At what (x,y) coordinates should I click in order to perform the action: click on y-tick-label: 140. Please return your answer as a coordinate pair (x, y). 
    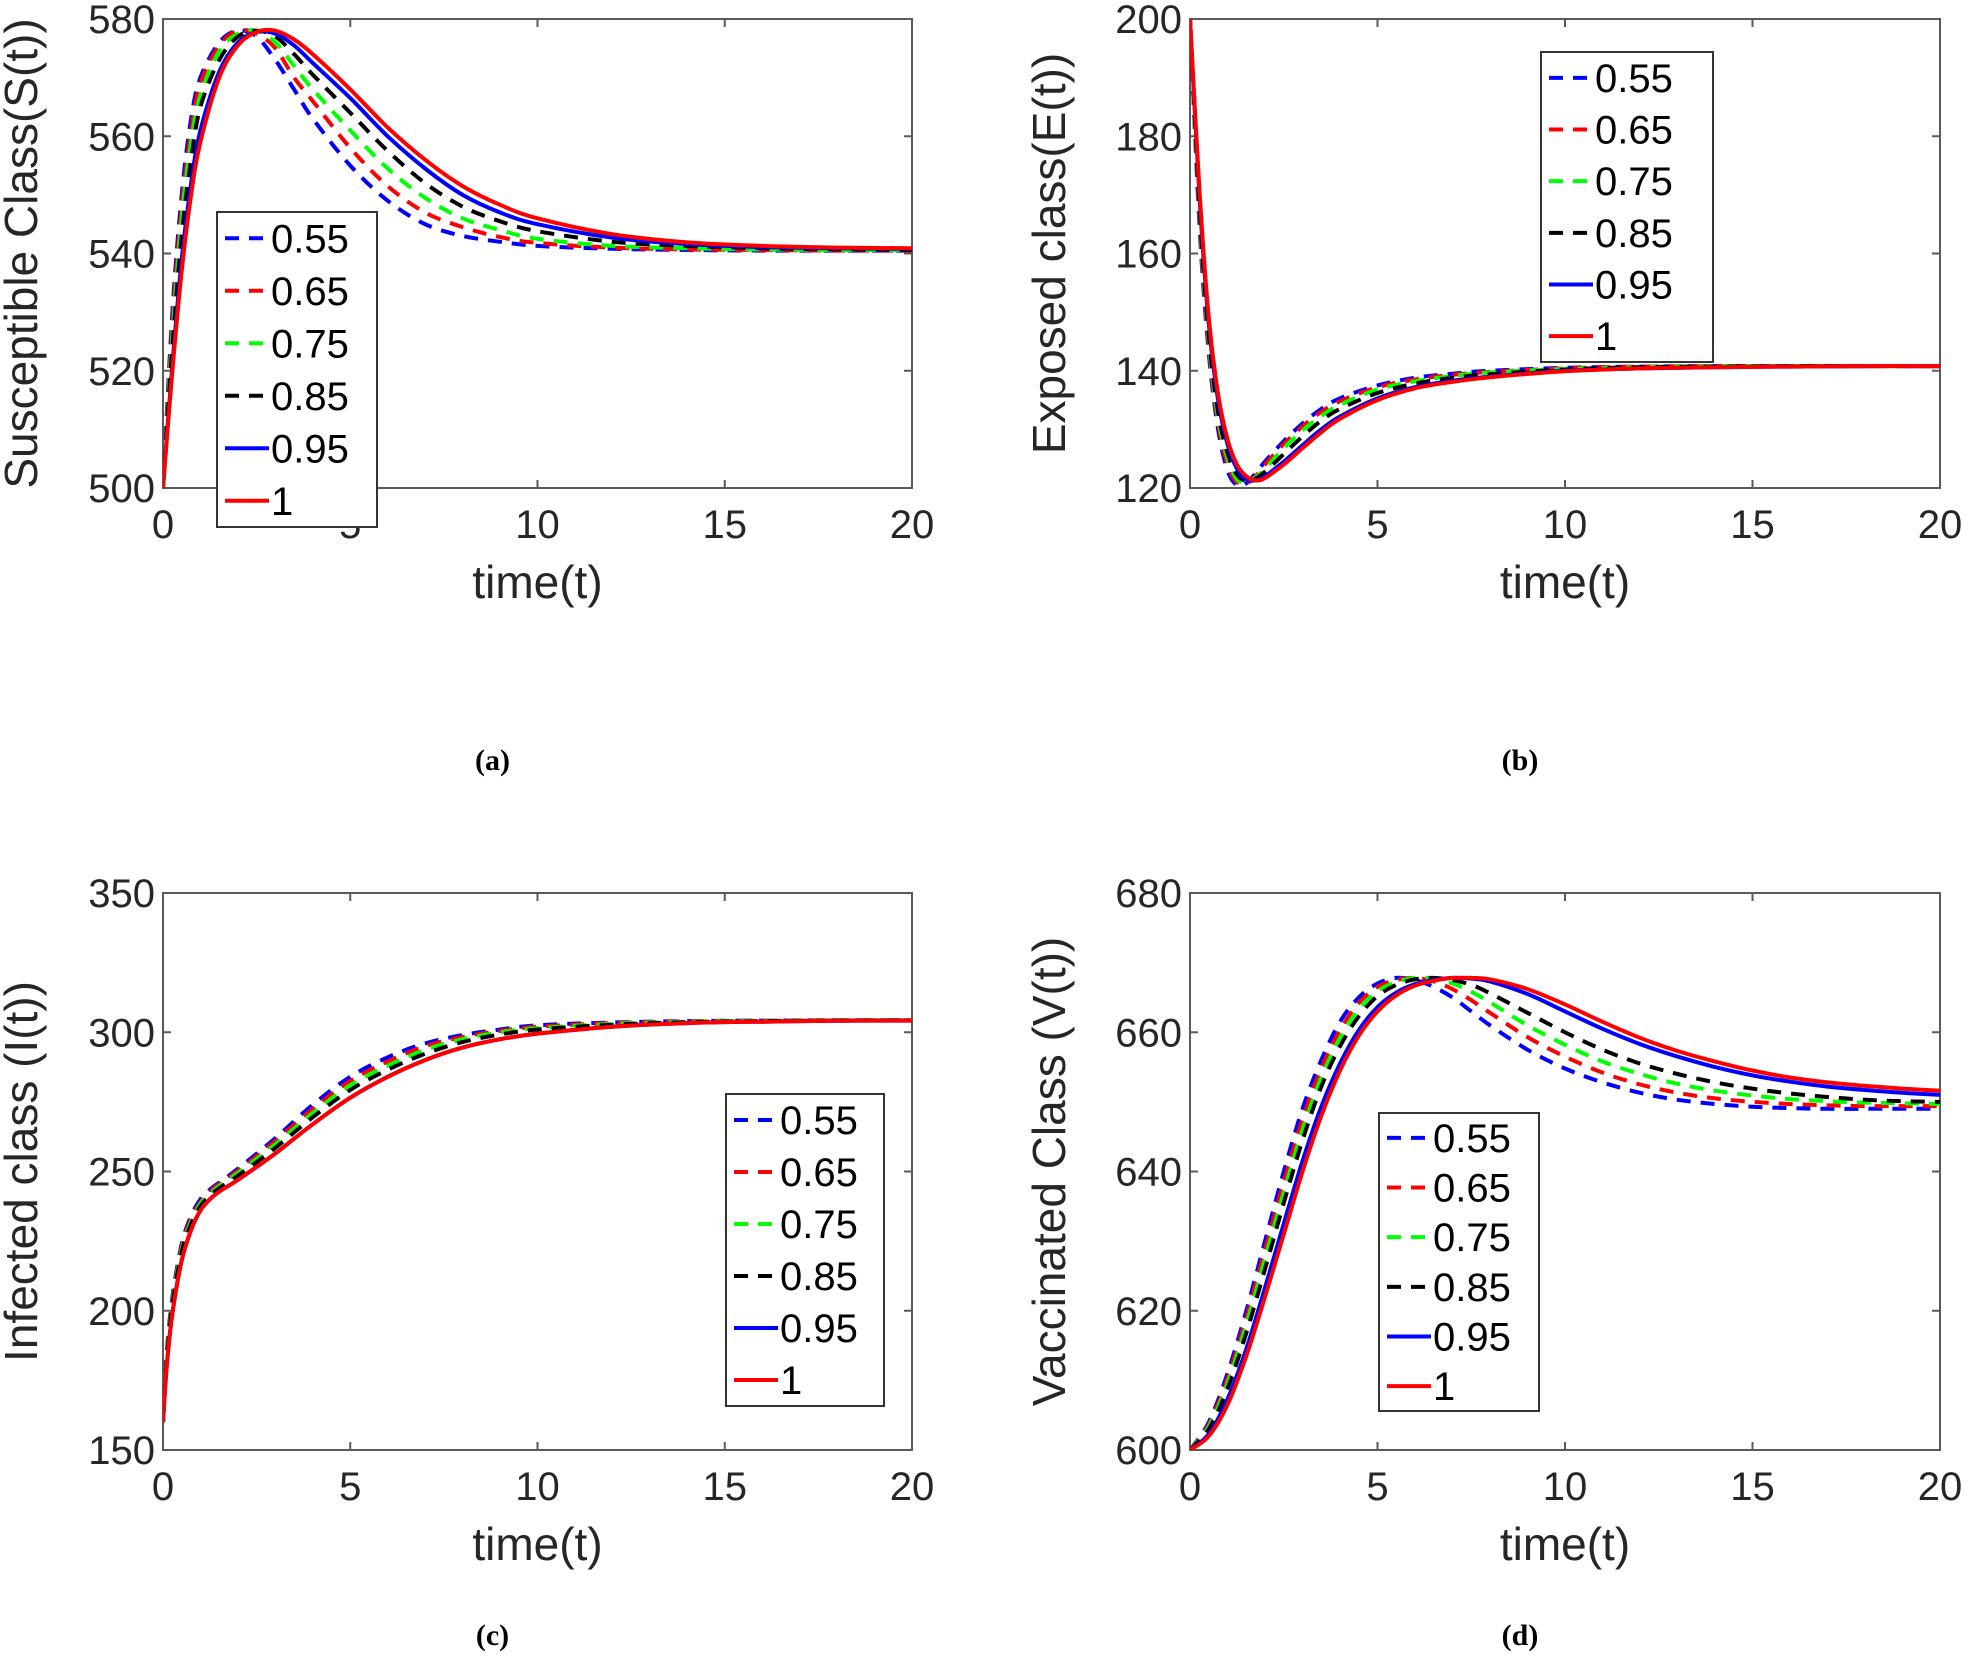
    Looking at the image, I should click on (1148, 372).